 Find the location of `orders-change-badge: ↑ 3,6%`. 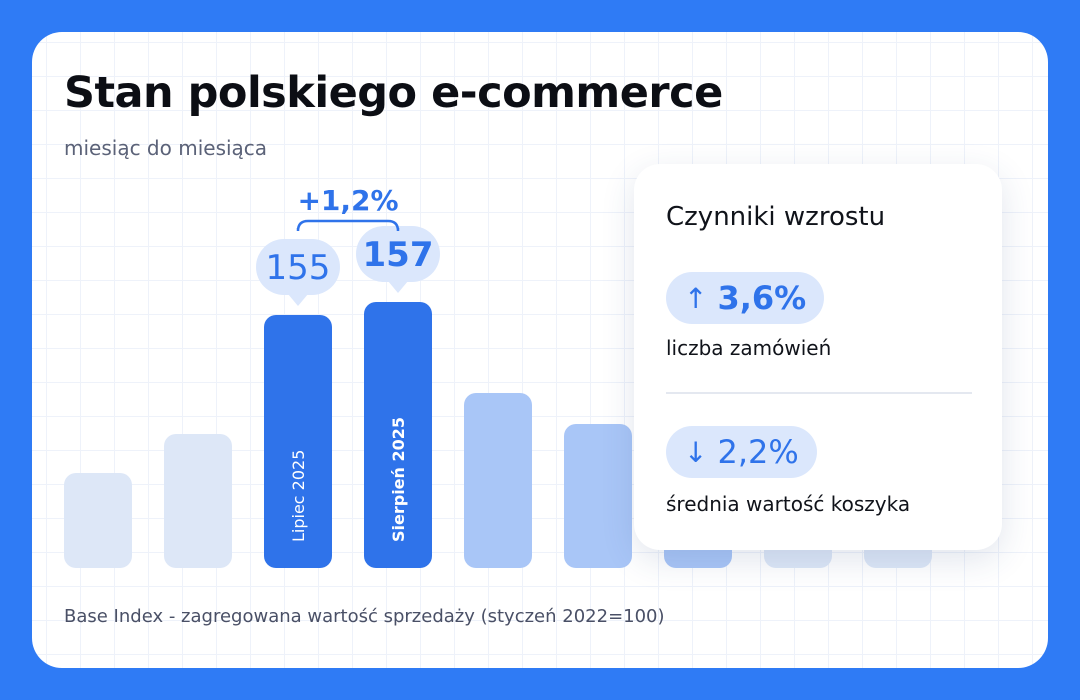

orders-change-badge: ↑ 3,6% is located at coordinates (745, 298).